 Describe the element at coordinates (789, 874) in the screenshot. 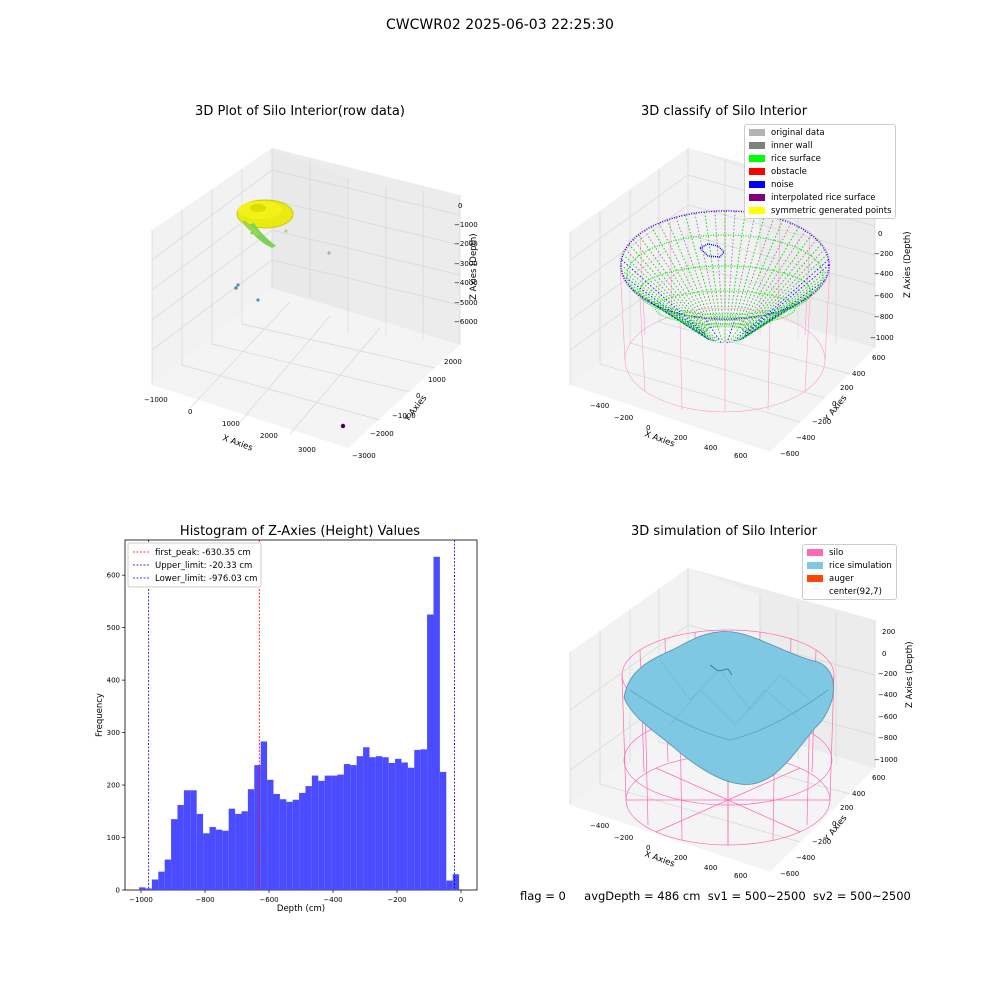

I see `y-tick: −600` at that location.